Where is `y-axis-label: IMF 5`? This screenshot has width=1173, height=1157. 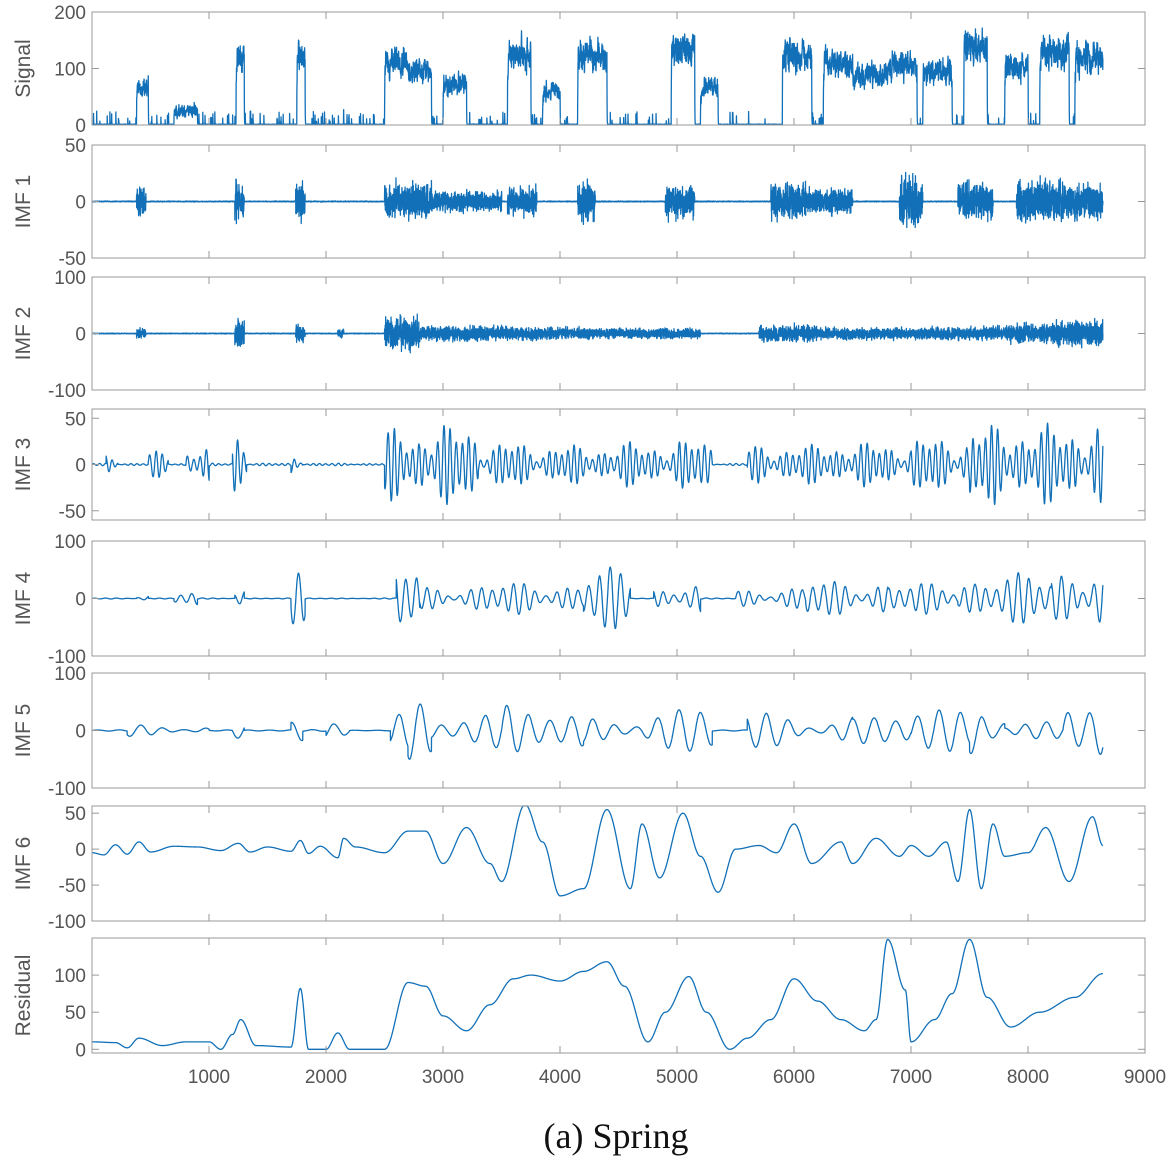 y-axis-label: IMF 5 is located at coordinates (23, 731).